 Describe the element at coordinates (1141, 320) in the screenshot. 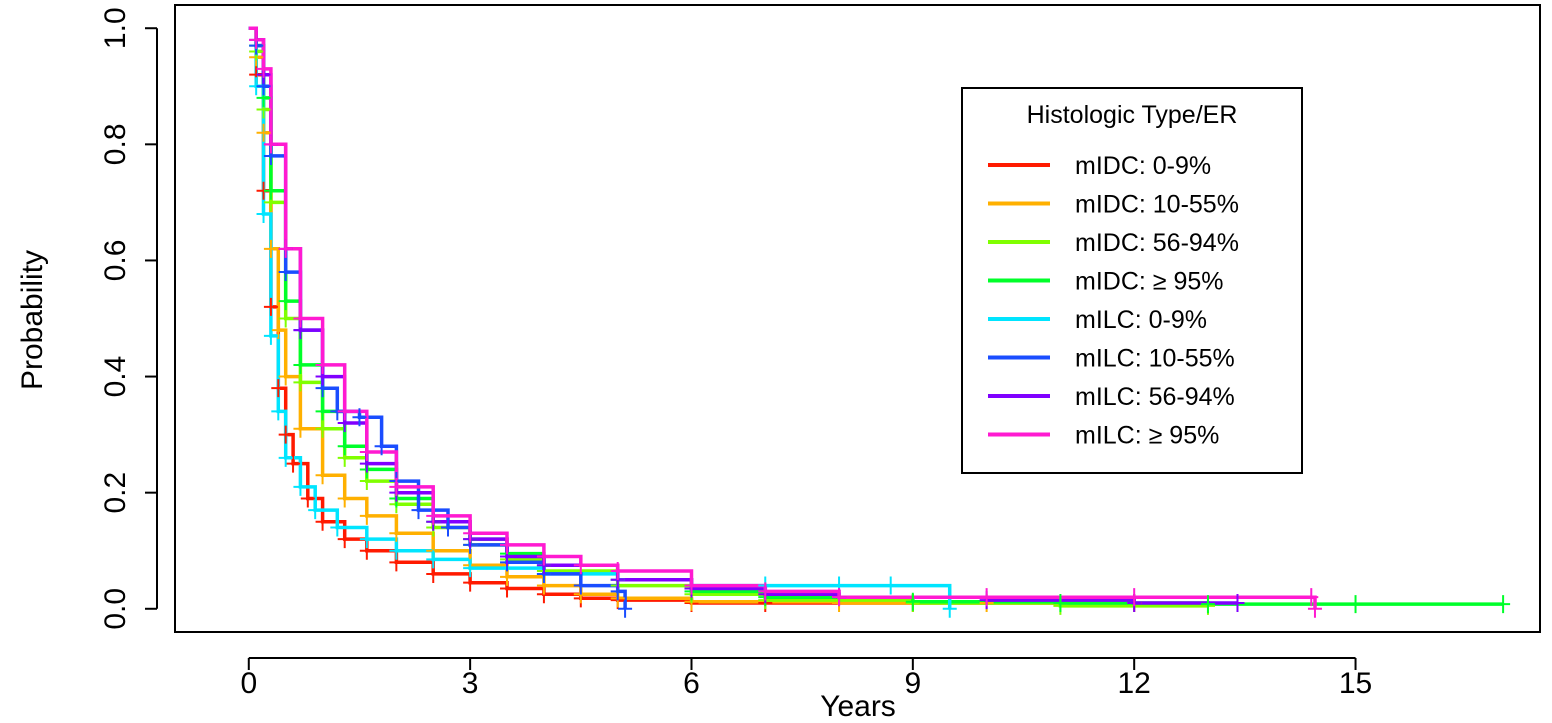

I see `legend-label-4: mILC: 0-9%` at that location.